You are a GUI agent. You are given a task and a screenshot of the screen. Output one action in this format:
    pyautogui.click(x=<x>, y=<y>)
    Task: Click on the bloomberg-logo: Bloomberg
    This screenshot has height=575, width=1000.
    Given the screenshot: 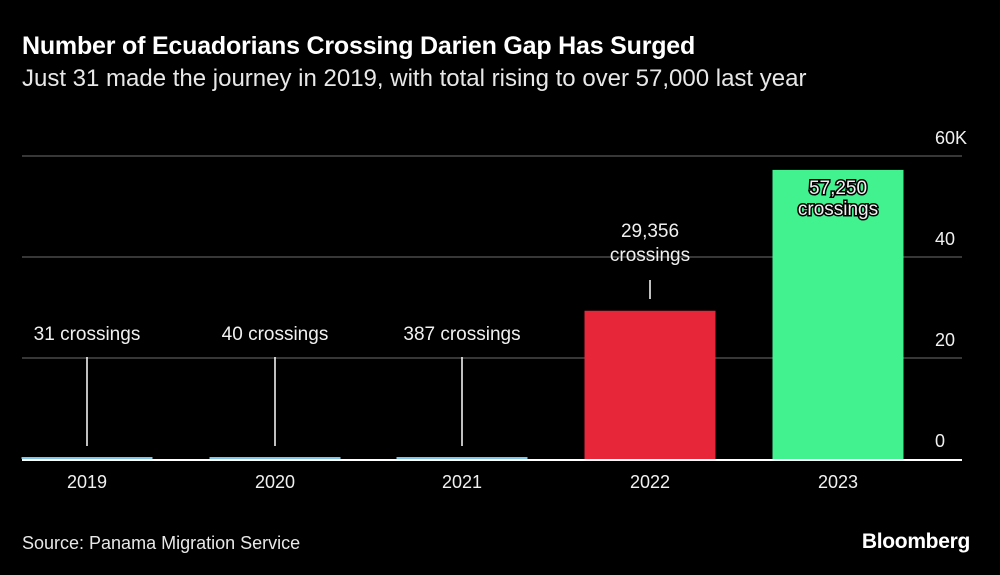 What is the action you would take?
    pyautogui.click(x=915, y=541)
    